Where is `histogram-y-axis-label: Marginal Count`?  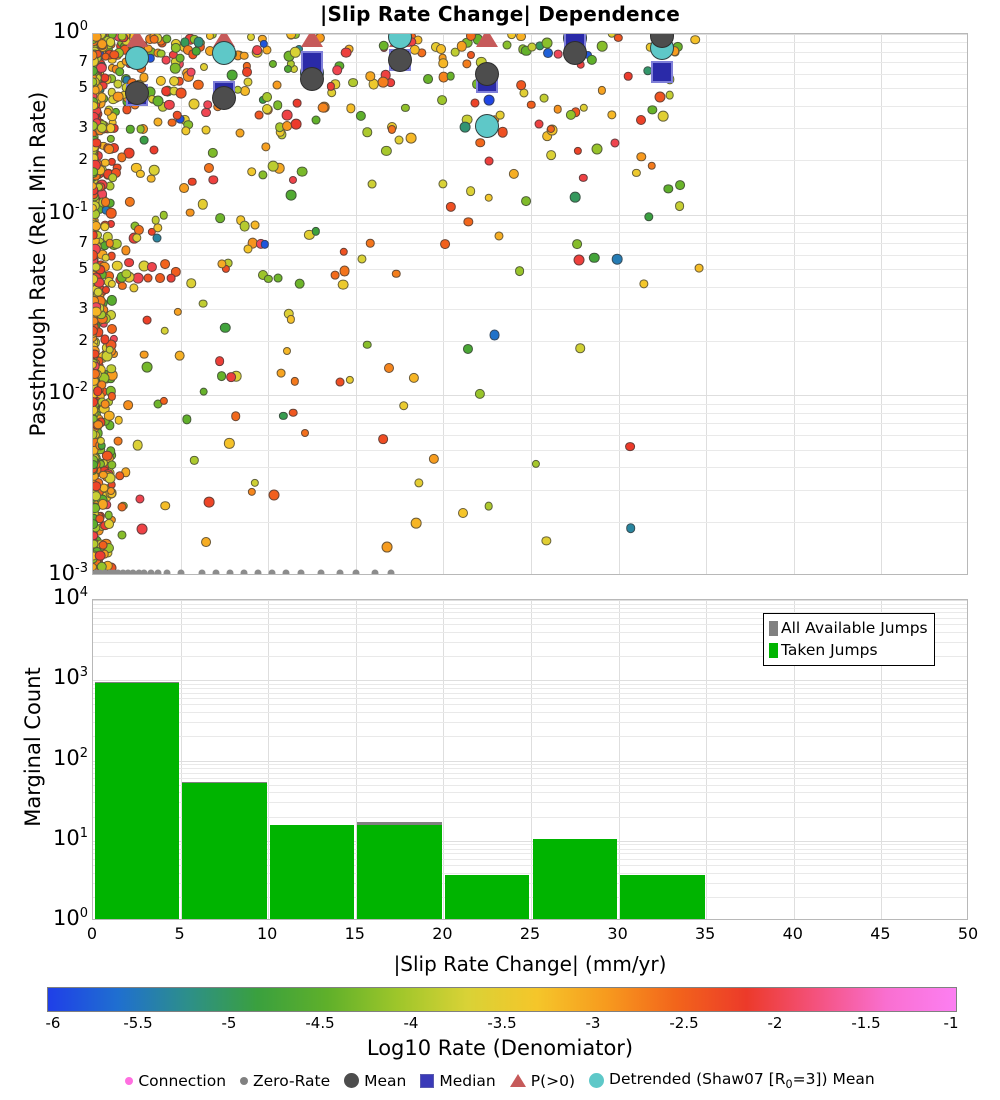
histogram-y-axis-label: Marginal Count is located at coordinates (33, 747).